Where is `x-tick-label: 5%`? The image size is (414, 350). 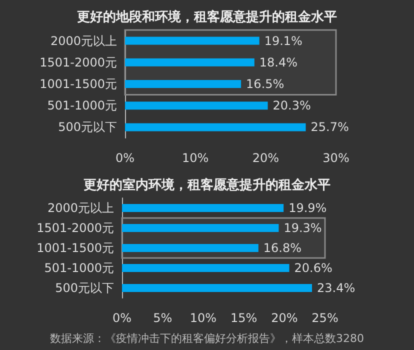 x-tick-label: 5% is located at coordinates (162, 318).